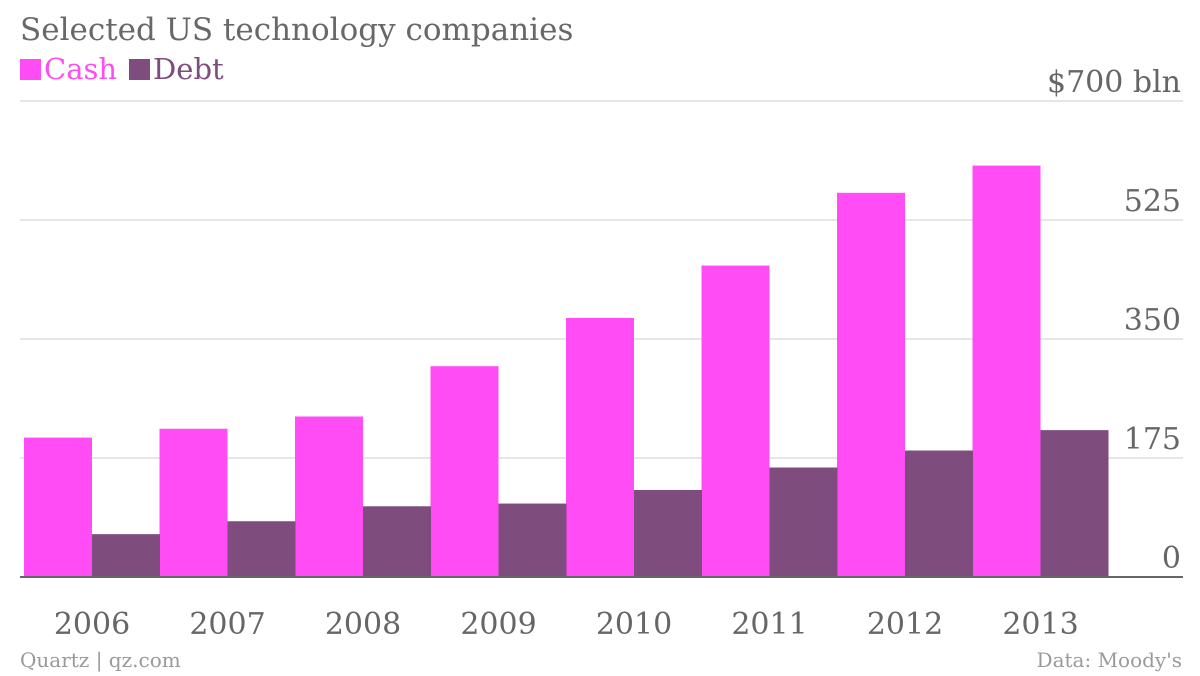 This screenshot has height=676, width=1200. What do you see at coordinates (363, 624) in the screenshot?
I see `x-tick-label: 2008` at bounding box center [363, 624].